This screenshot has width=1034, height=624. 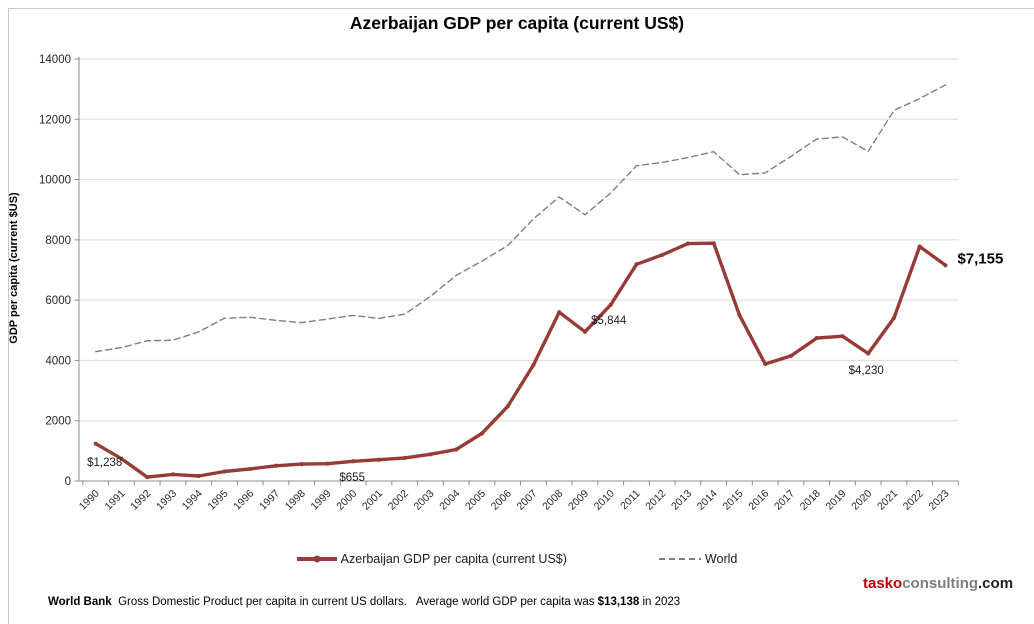 What do you see at coordinates (105, 462) in the screenshot?
I see `annotation-1990-value: $1,238` at bounding box center [105, 462].